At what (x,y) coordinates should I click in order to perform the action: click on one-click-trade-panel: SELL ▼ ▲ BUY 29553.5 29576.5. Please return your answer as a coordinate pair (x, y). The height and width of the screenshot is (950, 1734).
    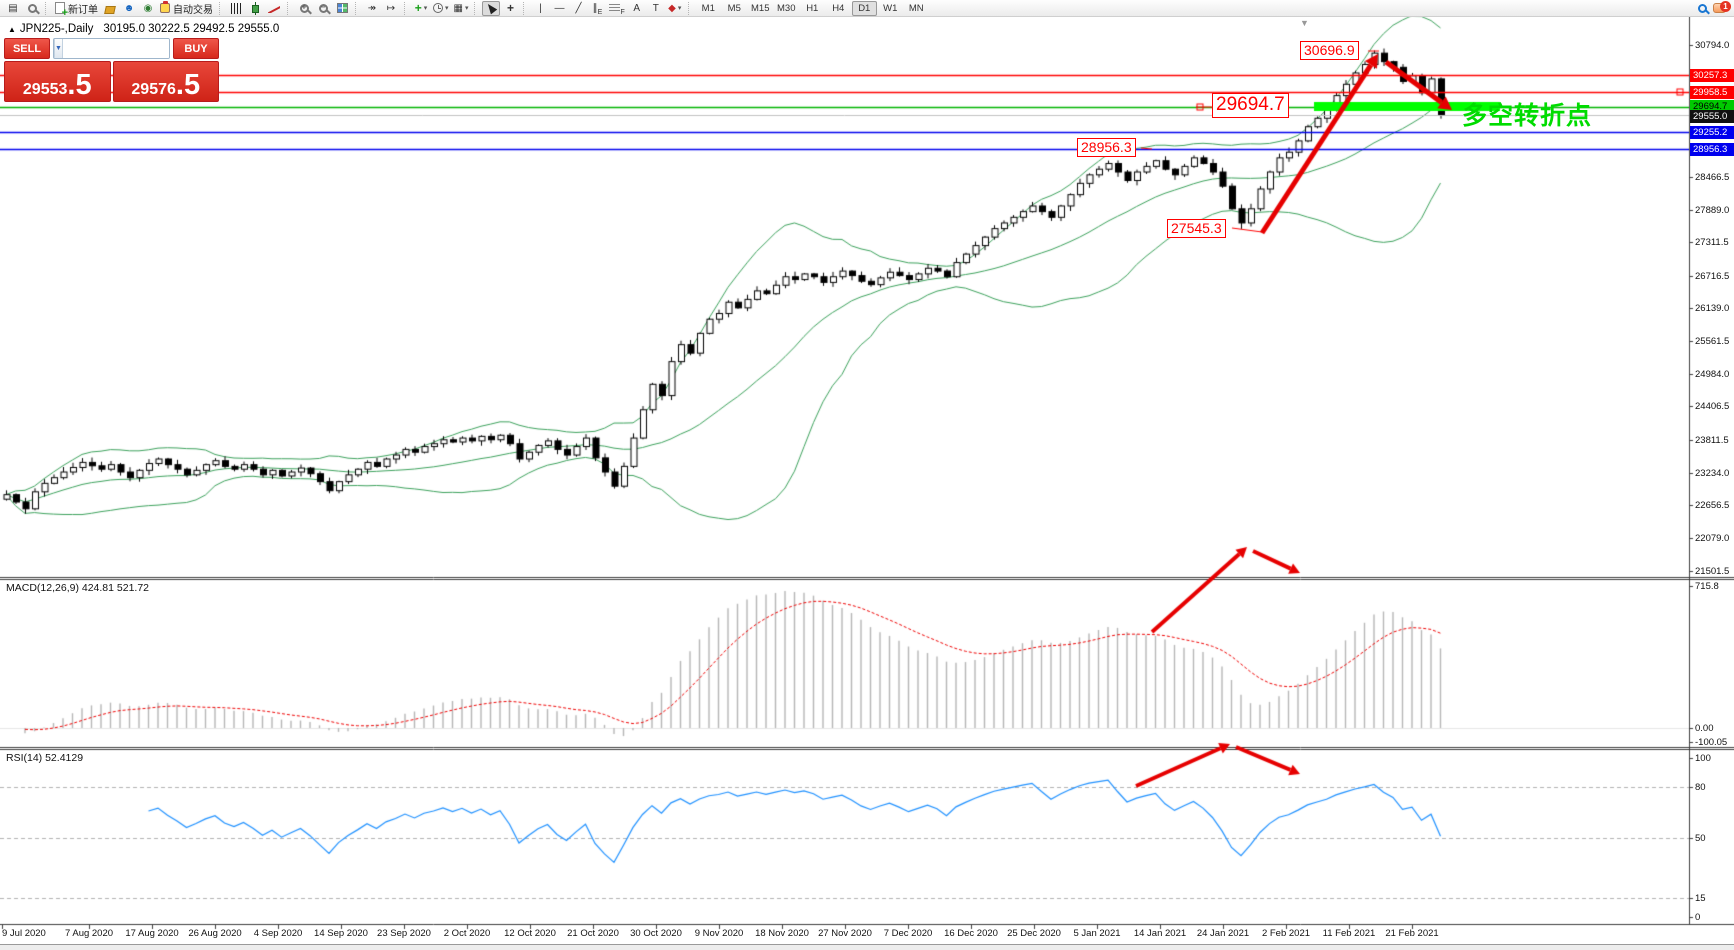
    Looking at the image, I should click on (111, 70).